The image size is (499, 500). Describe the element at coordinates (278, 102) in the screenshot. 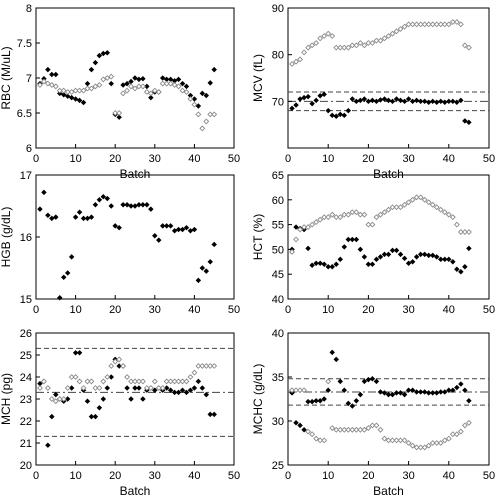

I see `y-tick-label: 70` at that location.